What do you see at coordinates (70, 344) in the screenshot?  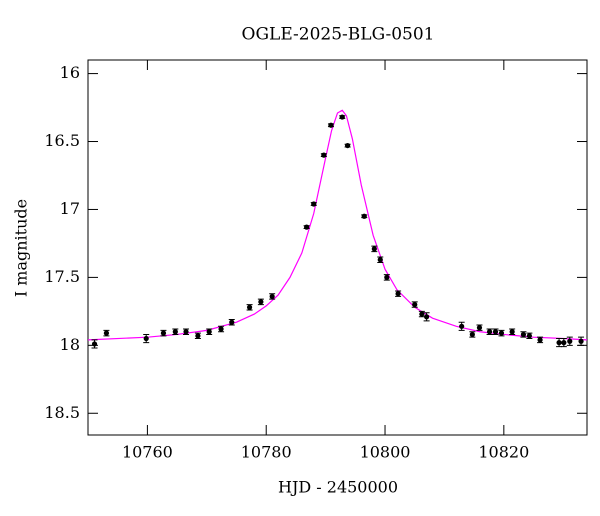 I see `y-tick-label: 18` at bounding box center [70, 344].